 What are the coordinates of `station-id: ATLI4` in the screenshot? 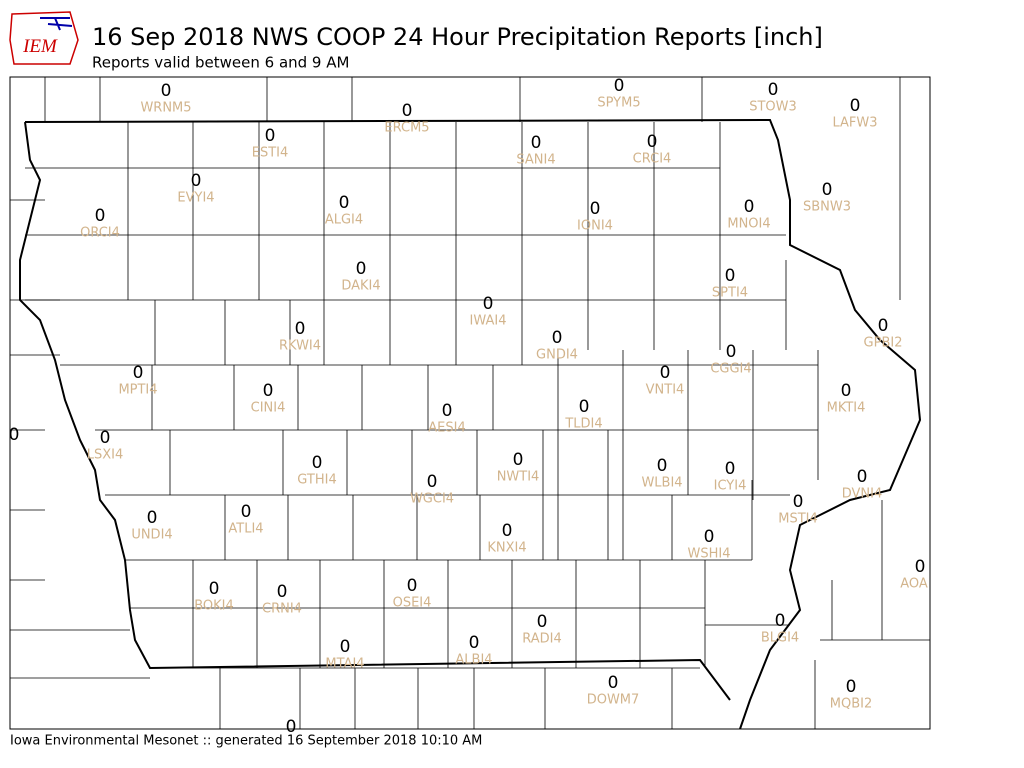 It's located at (245, 529).